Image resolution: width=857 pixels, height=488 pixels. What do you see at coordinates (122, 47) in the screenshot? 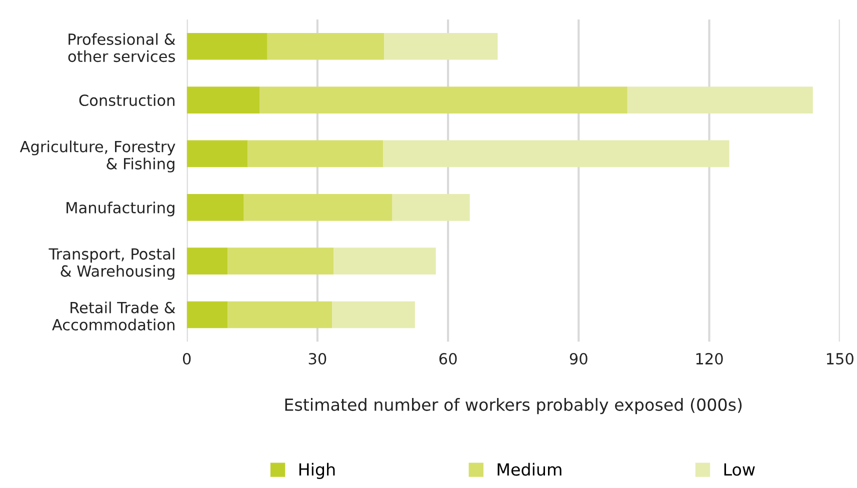
I see `y-tick-label: Professional & other services` at bounding box center [122, 47].